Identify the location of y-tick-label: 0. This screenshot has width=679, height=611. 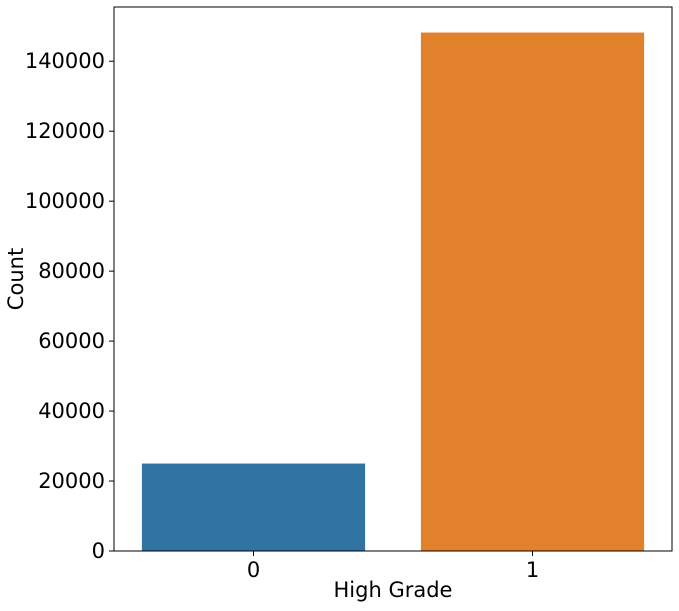
(98, 551).